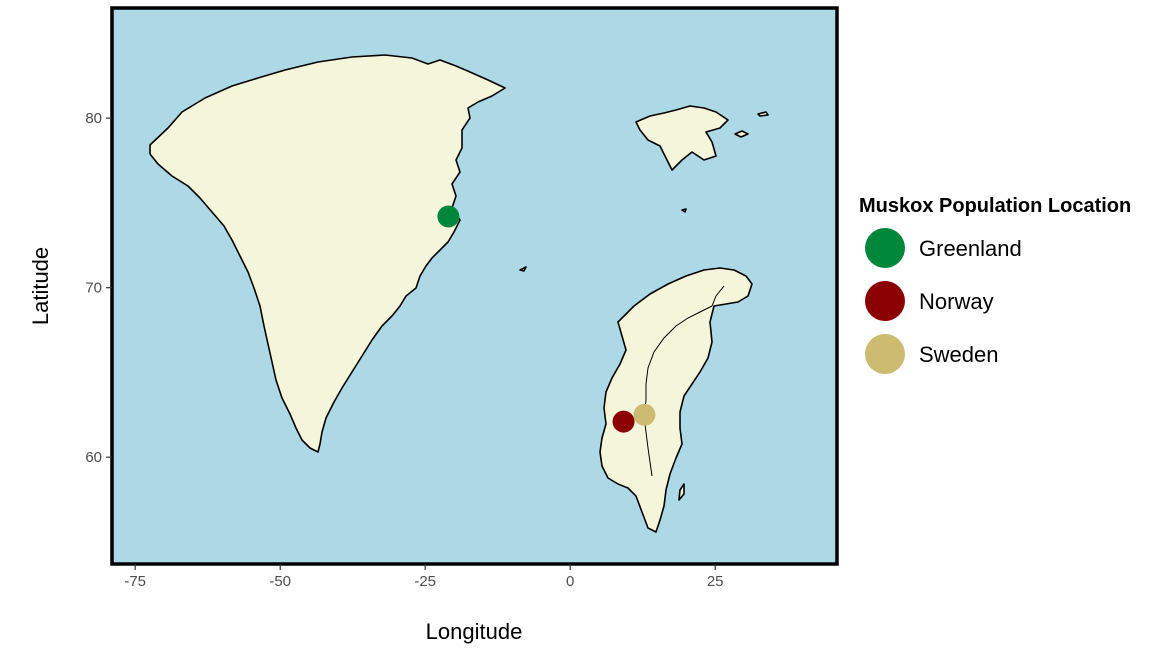 This screenshot has width=1166, height=651. What do you see at coordinates (93, 457) in the screenshot?
I see `y-tick-label: 60` at bounding box center [93, 457].